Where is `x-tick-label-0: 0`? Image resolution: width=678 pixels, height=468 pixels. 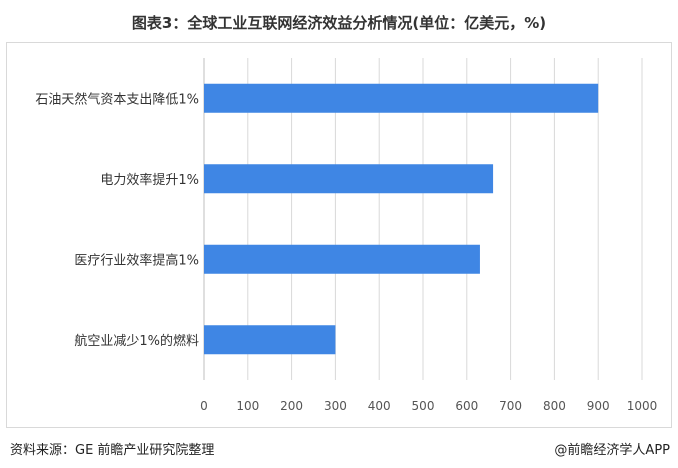 x-tick-label-0: 0 is located at coordinates (204, 406).